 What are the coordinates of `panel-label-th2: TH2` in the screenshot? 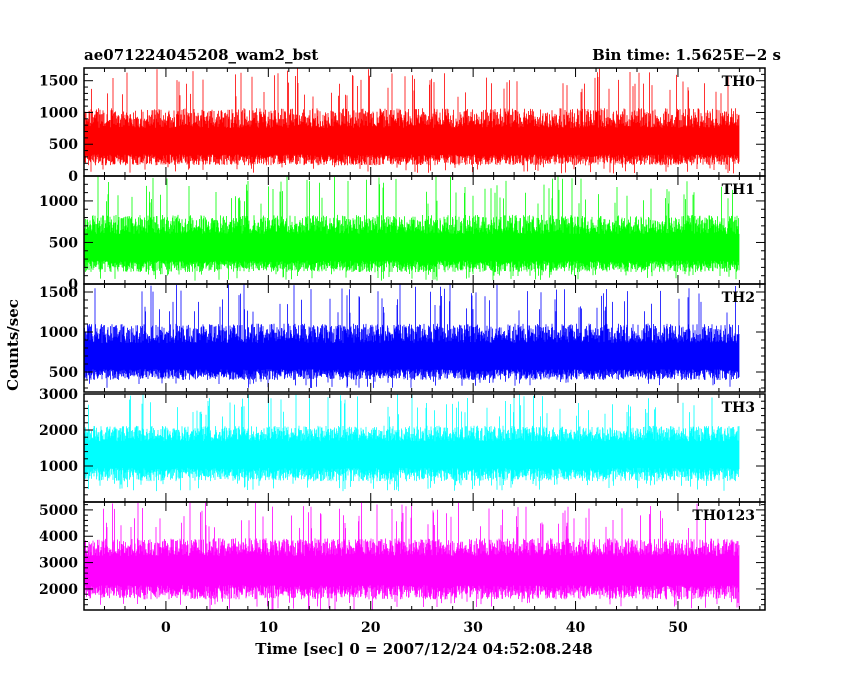 It's located at (738, 298).